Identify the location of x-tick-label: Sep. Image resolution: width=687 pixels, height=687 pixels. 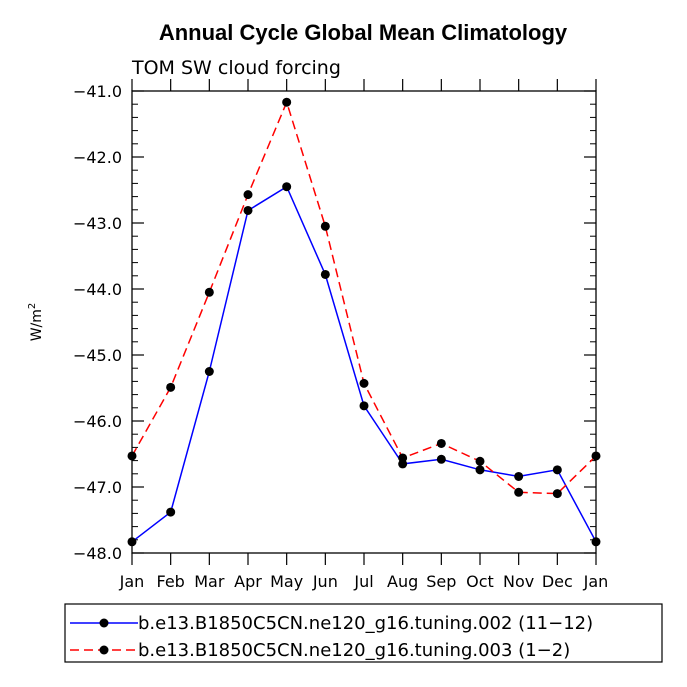
(441, 581).